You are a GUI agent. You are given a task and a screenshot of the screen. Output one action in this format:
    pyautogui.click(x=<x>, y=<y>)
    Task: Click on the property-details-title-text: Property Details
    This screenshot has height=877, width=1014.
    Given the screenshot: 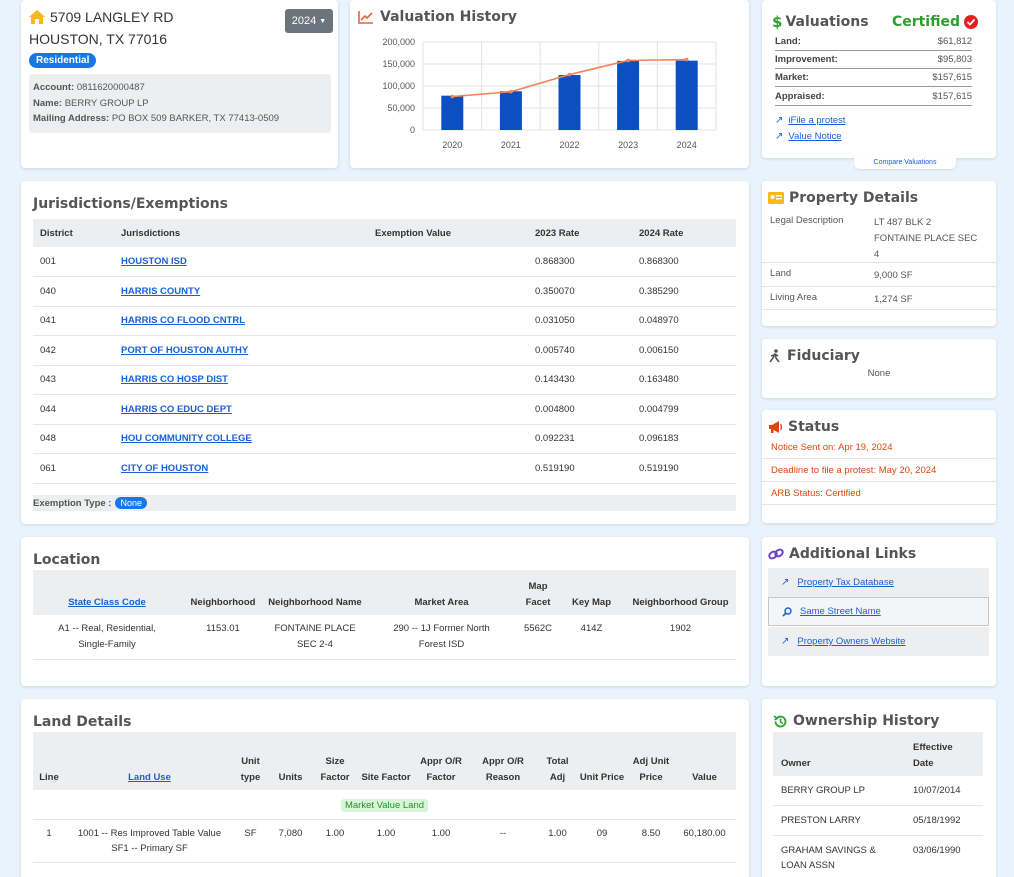 What is the action you would take?
    pyautogui.click(x=854, y=198)
    